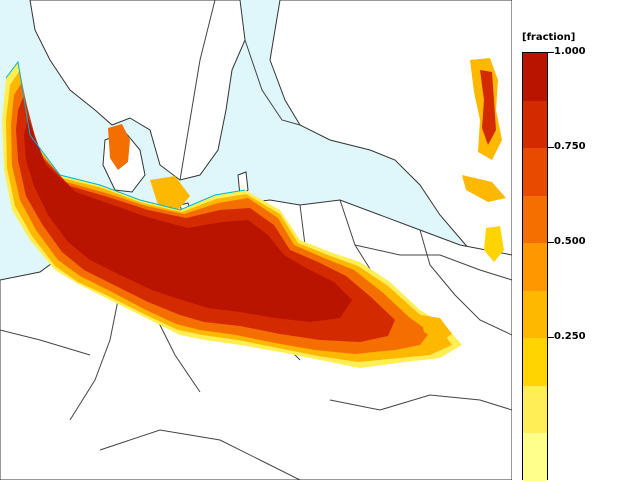 This screenshot has width=640, height=481. Describe the element at coordinates (570, 147) in the screenshot. I see `legend-label-1: 0.750` at that location.